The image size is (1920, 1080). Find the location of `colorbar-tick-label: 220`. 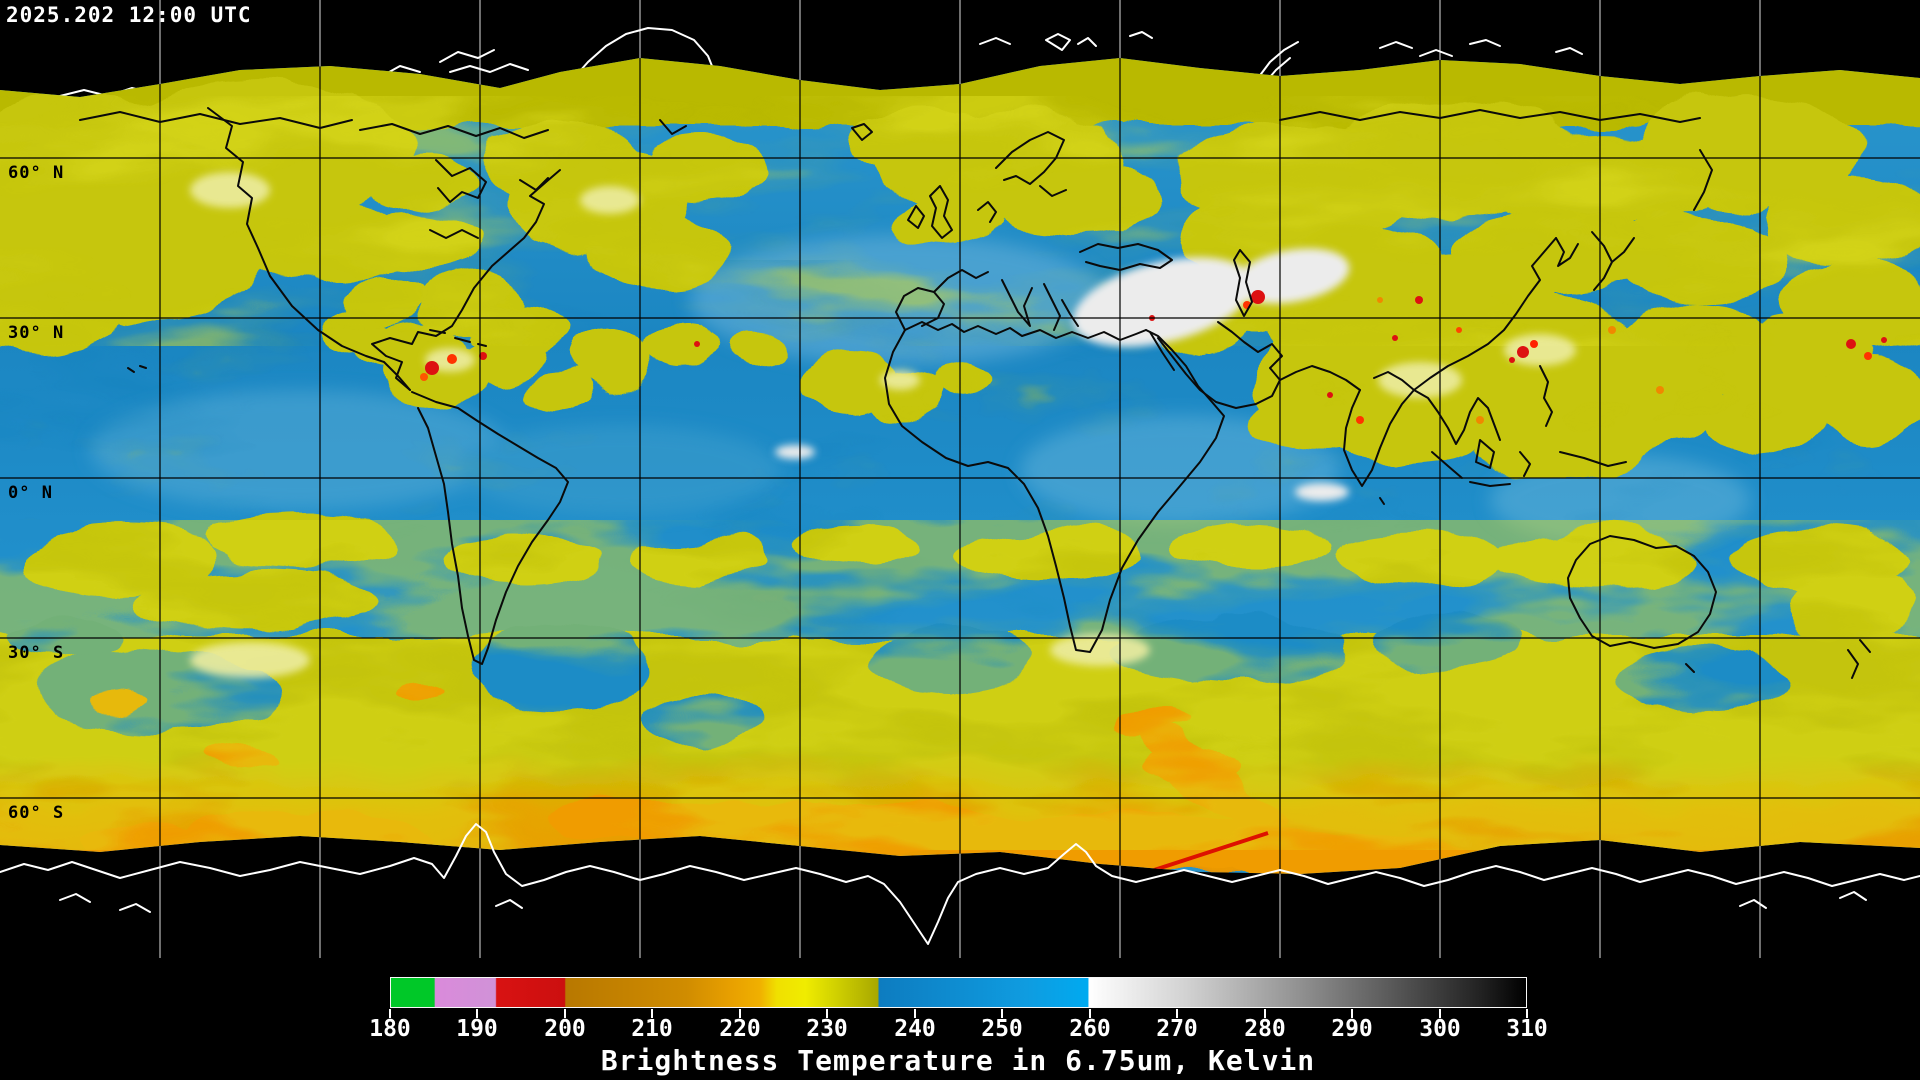

colorbar-tick-label: 220 is located at coordinates (740, 1029).